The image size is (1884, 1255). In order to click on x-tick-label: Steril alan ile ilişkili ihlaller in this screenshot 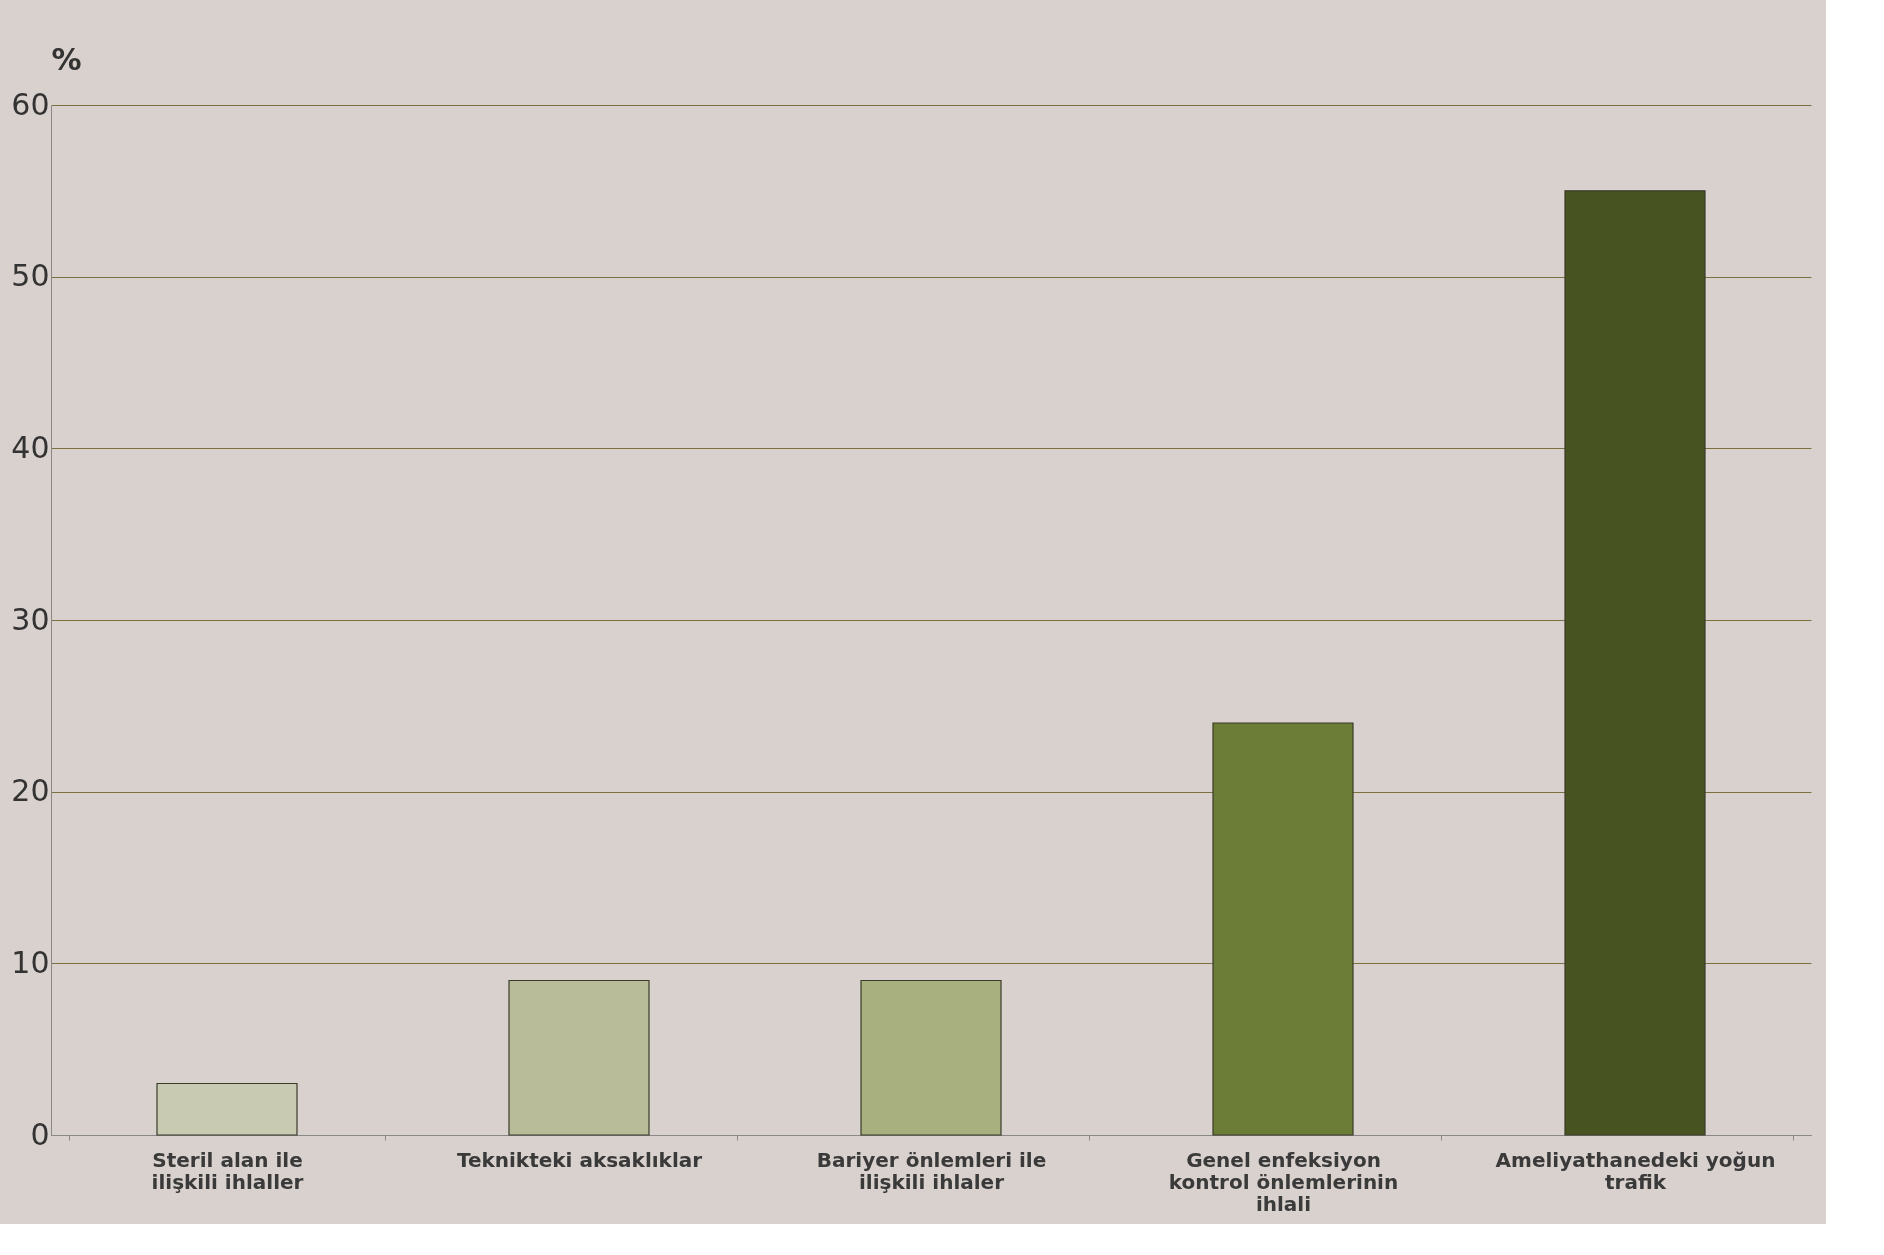, I will do `click(227, 1170)`.